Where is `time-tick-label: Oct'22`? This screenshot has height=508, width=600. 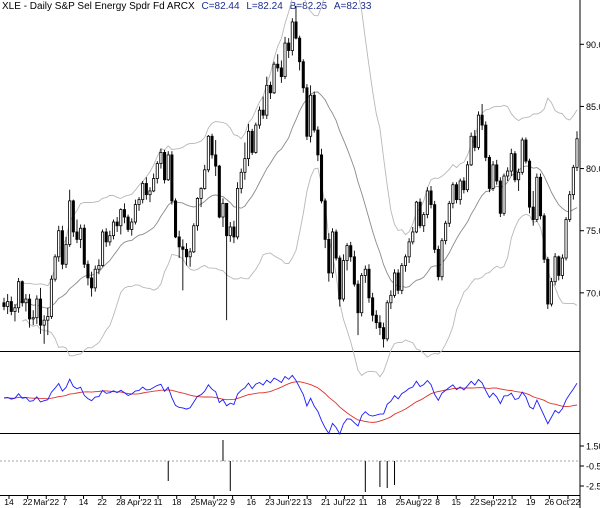 time-tick-label: Oct'22 is located at coordinates (568, 502).